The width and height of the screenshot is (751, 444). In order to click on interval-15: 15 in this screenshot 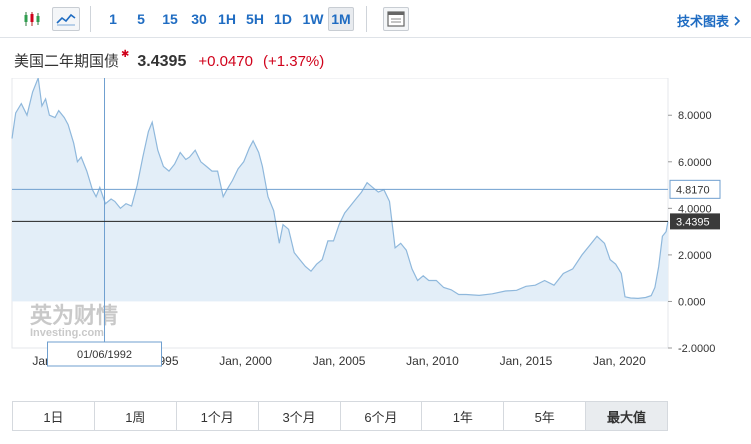, I will do `click(170, 19)`.